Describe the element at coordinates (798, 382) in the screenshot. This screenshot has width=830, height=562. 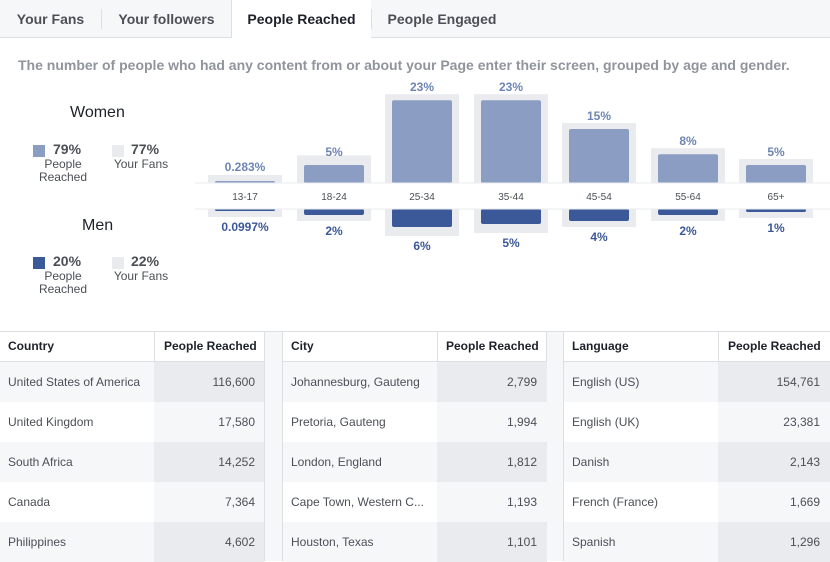
I see `language-value: 154,761` at that location.